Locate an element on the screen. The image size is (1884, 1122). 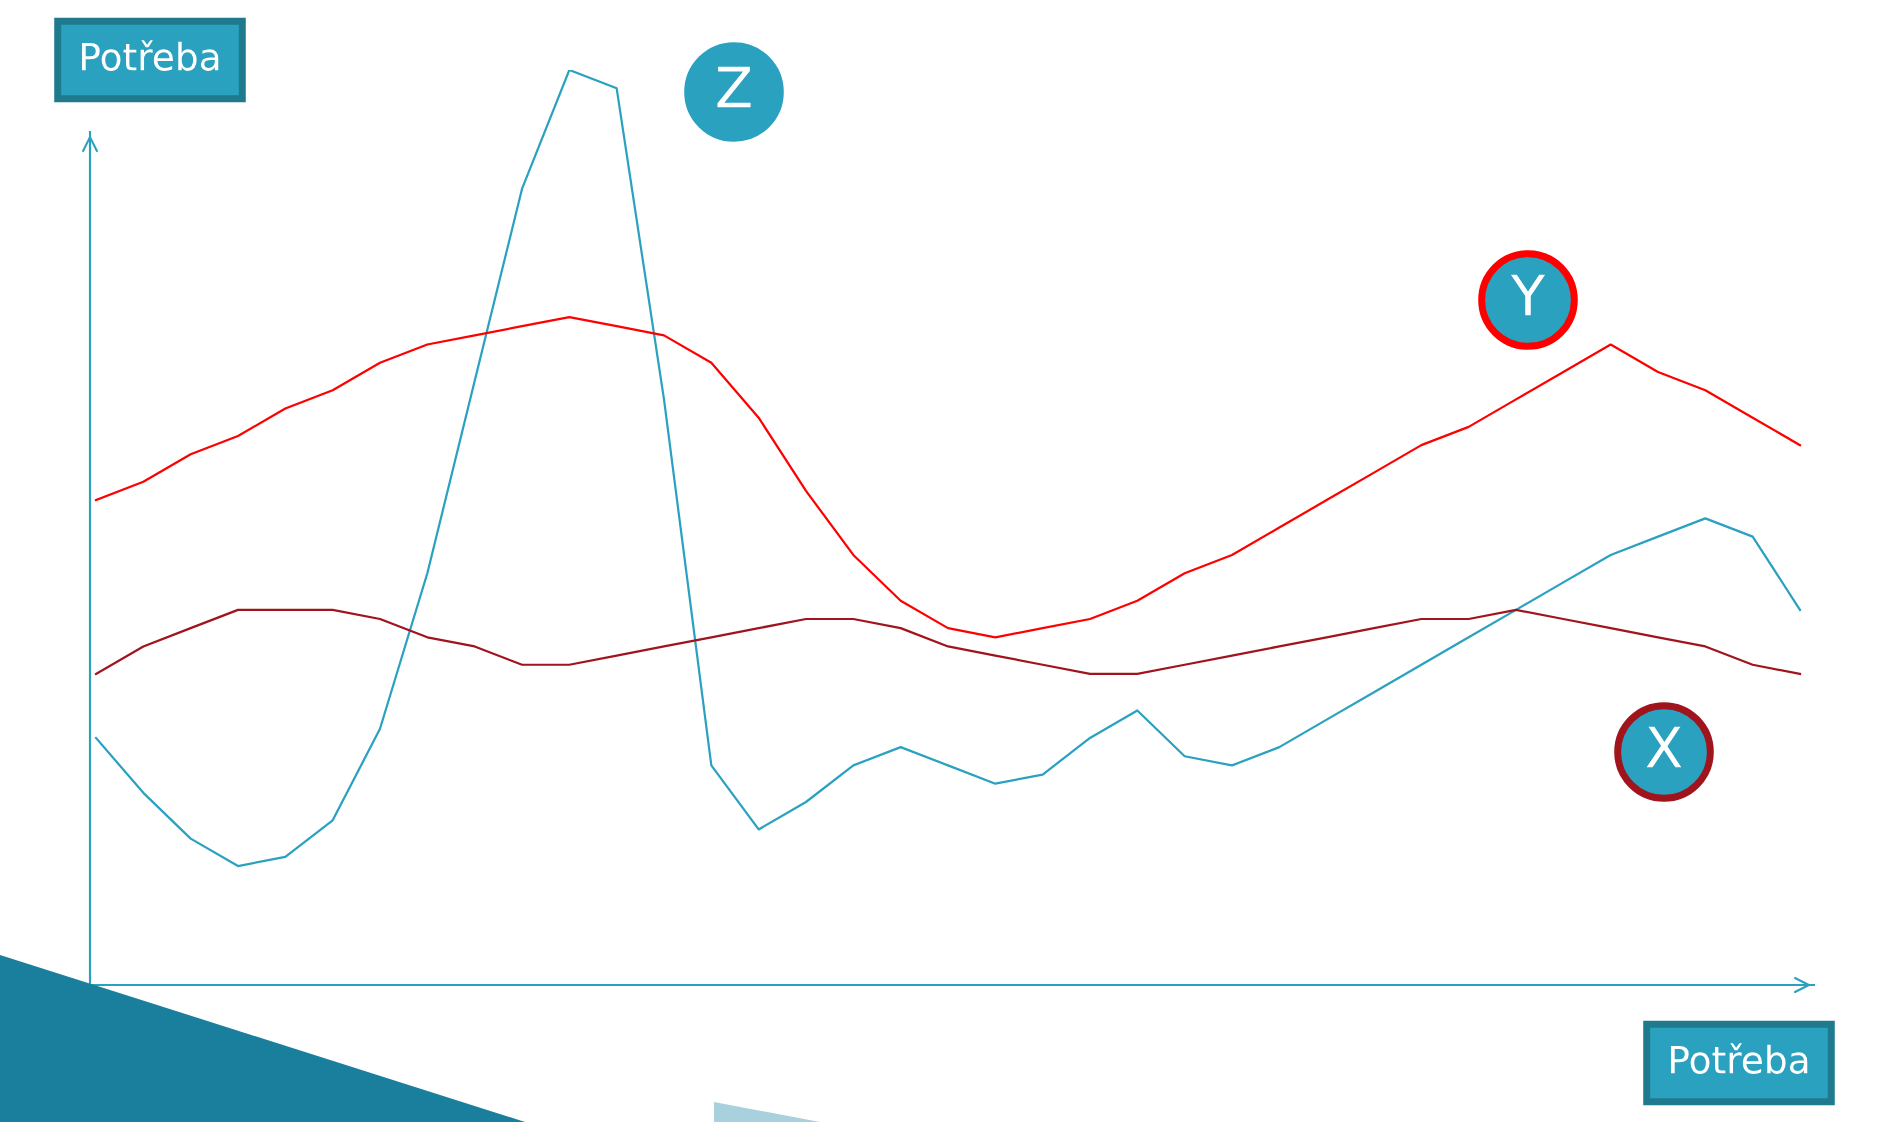
y-axis-title: Potřeba is located at coordinates (150, 55).